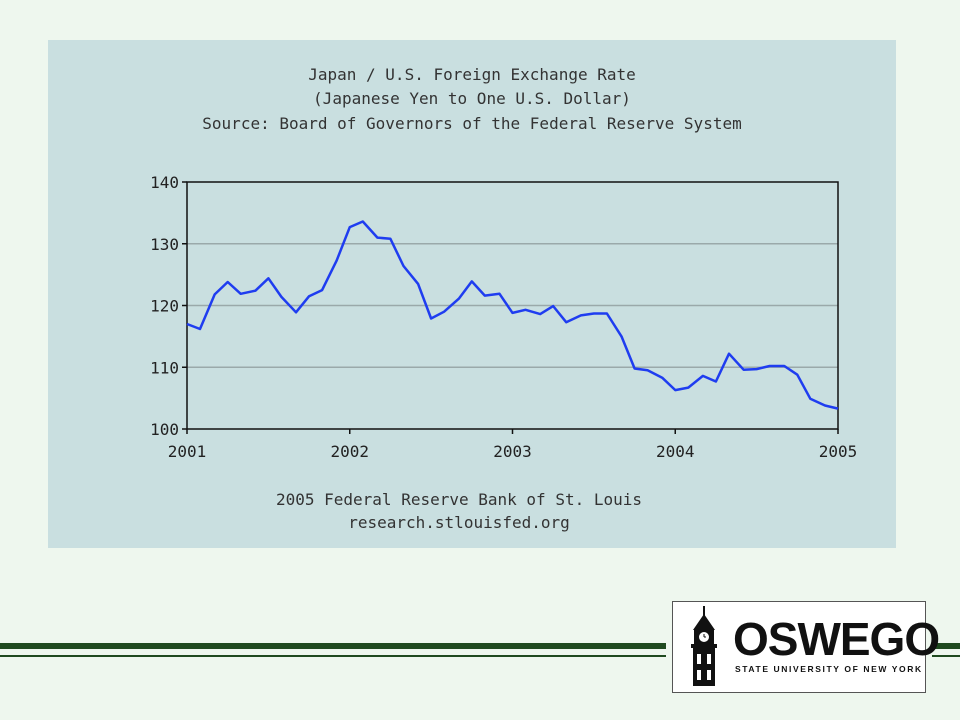 The height and width of the screenshot is (720, 960). I want to click on y-tick-label: 140, so click(164, 182).